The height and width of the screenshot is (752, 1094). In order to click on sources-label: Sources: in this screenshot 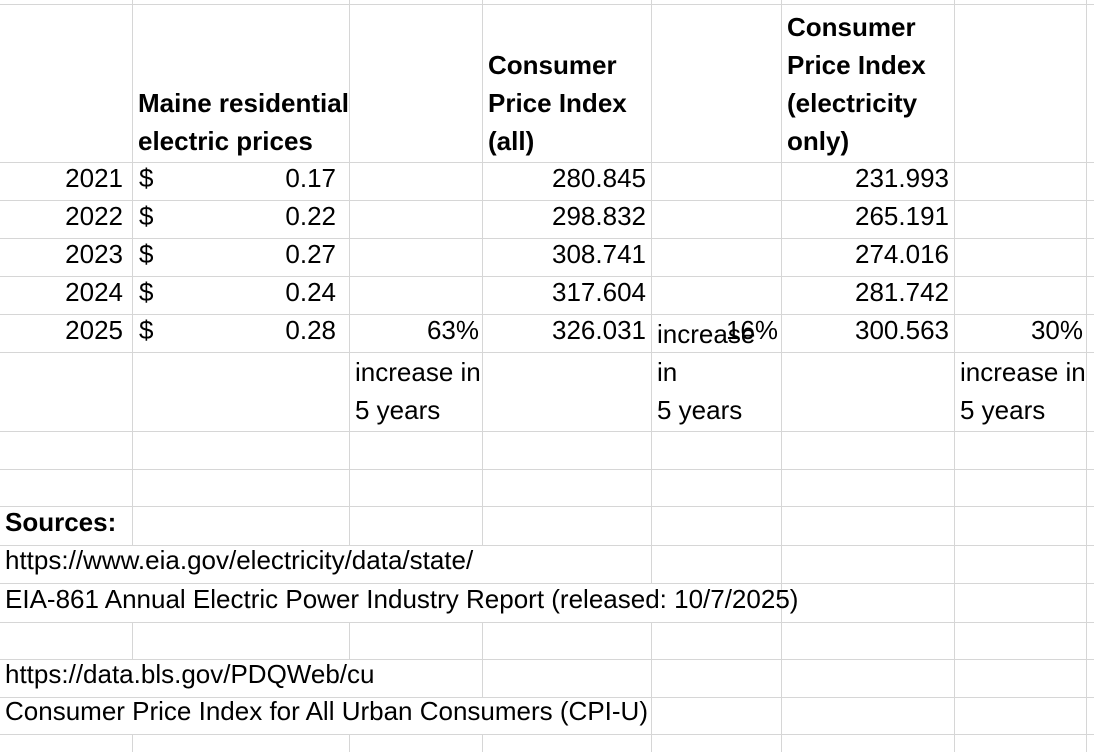, I will do `click(66, 526)`.